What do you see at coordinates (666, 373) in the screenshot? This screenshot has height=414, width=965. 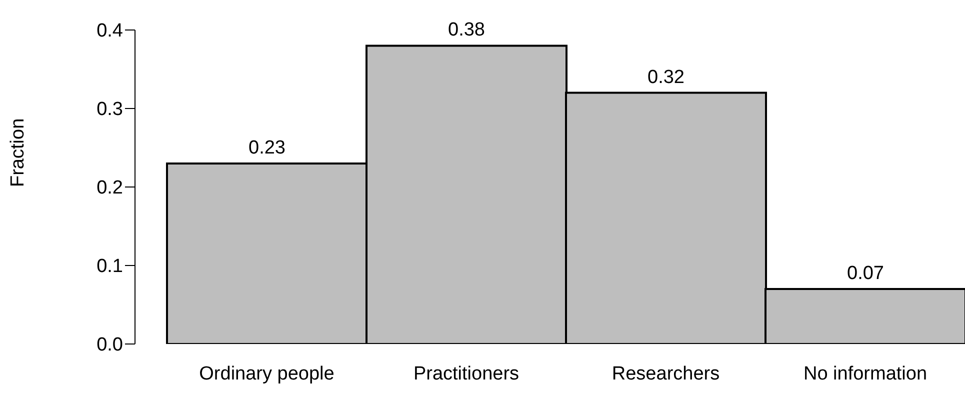 I see `x-tick-label: Researchers` at bounding box center [666, 373].